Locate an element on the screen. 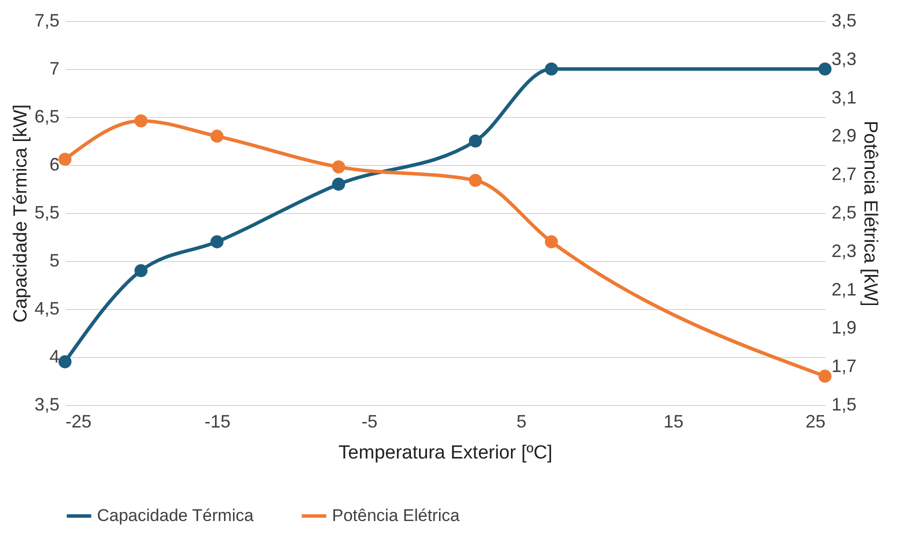 The width and height of the screenshot is (906, 550). y2-tick-label: 2,7 is located at coordinates (844, 174).